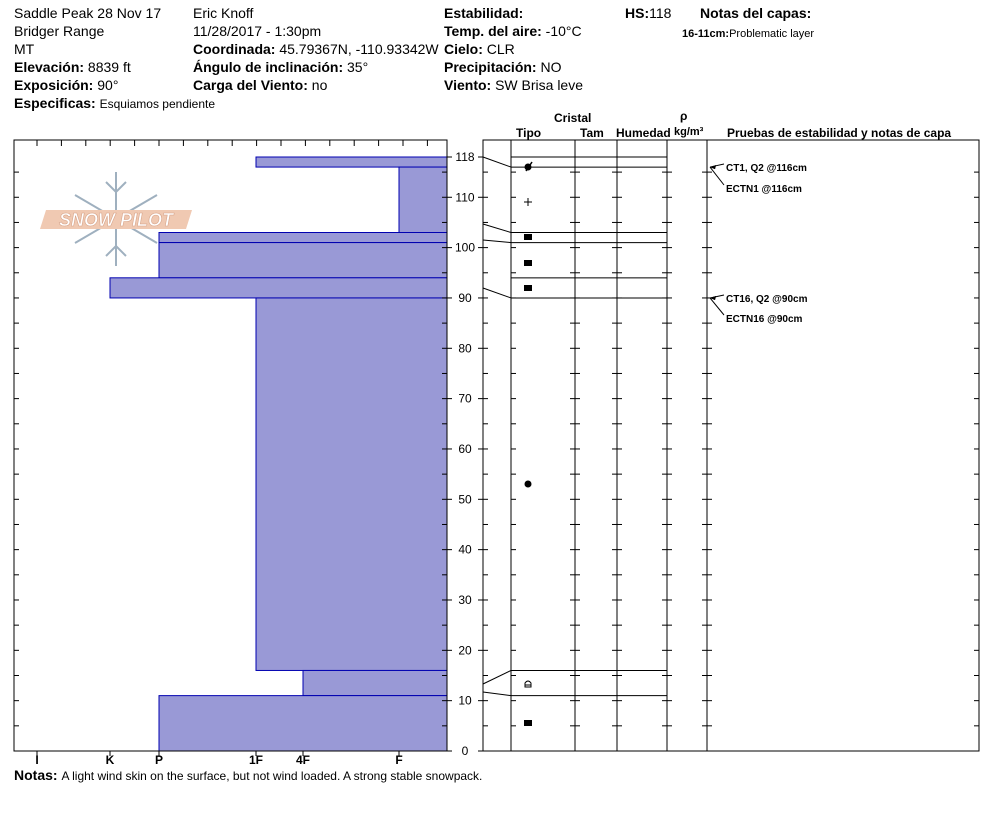 The height and width of the screenshot is (840, 994). What do you see at coordinates (468, 85) in the screenshot?
I see `wind-label: Viento:` at bounding box center [468, 85].